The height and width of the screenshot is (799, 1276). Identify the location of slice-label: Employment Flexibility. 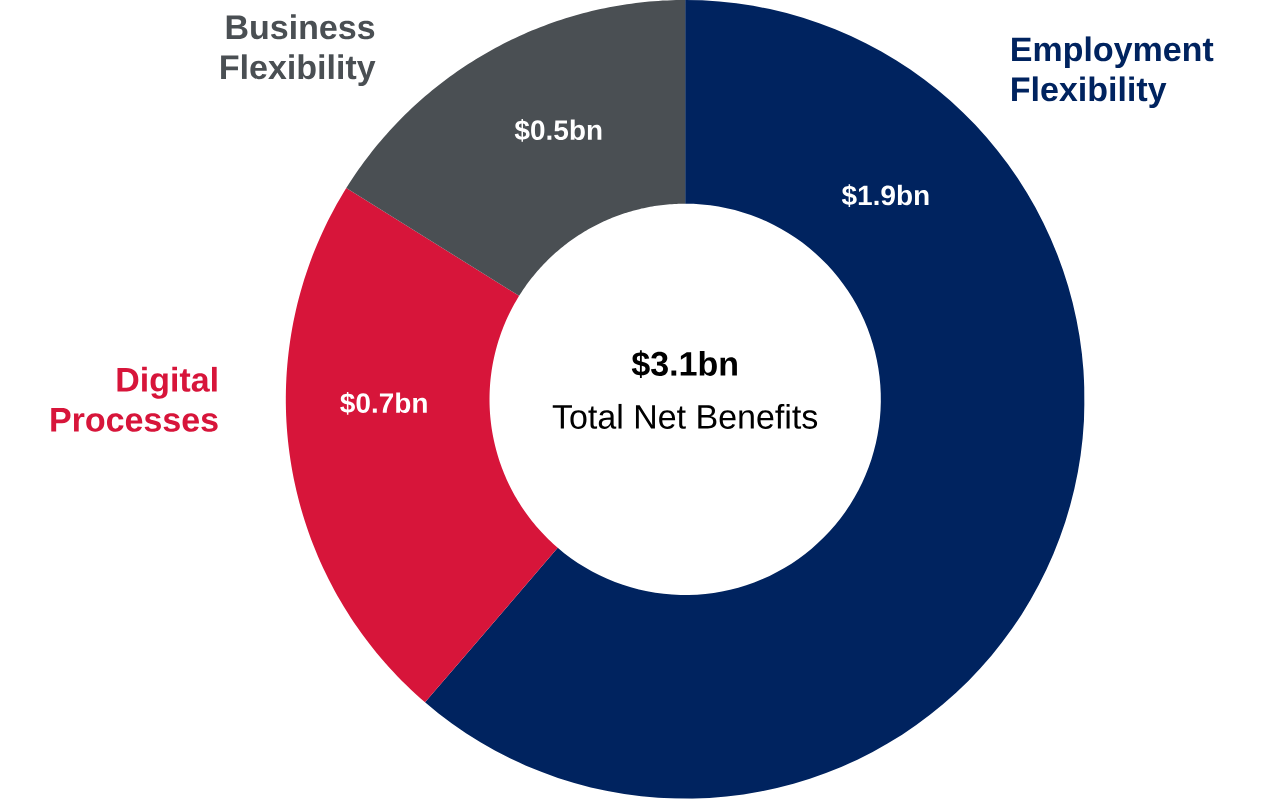
(1113, 72).